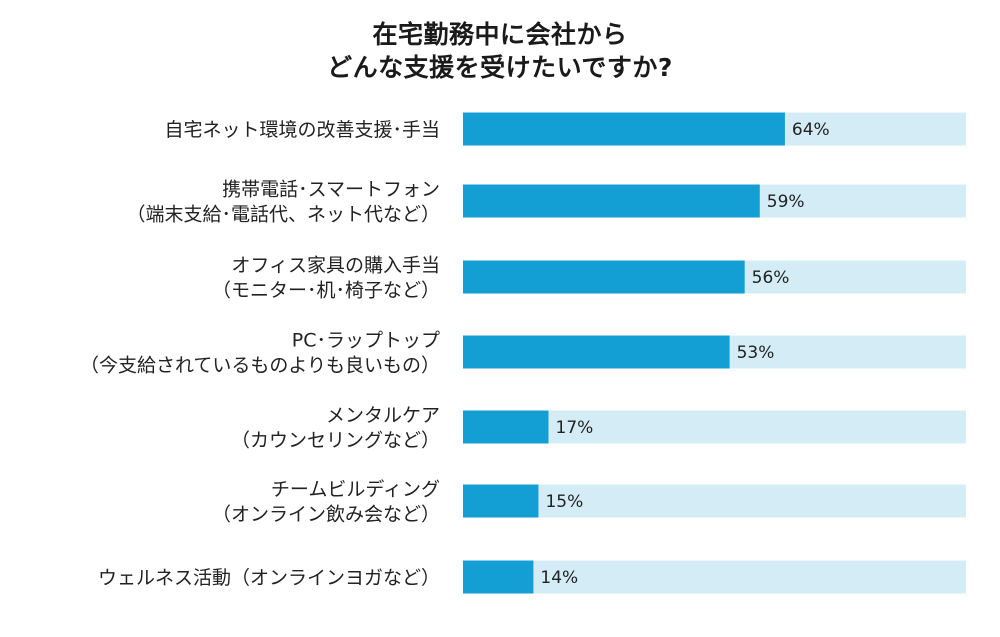 The width and height of the screenshot is (1000, 637). What do you see at coordinates (564, 502) in the screenshot?
I see `value-label: 15%` at bounding box center [564, 502].